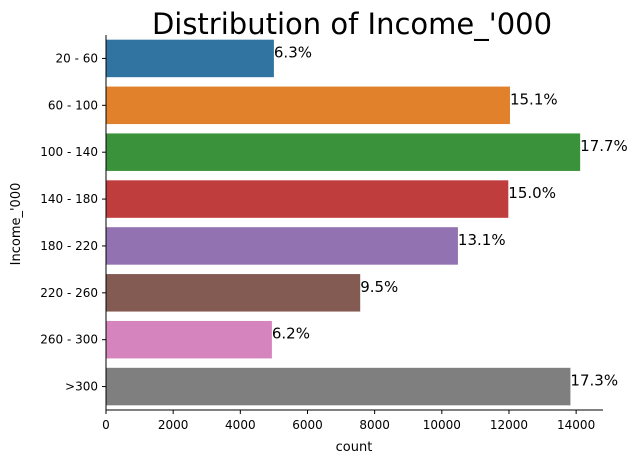 Image resolution: width=641 pixels, height=464 pixels. Describe the element at coordinates (354, 447) in the screenshot. I see `x-axis-label: count` at that location.